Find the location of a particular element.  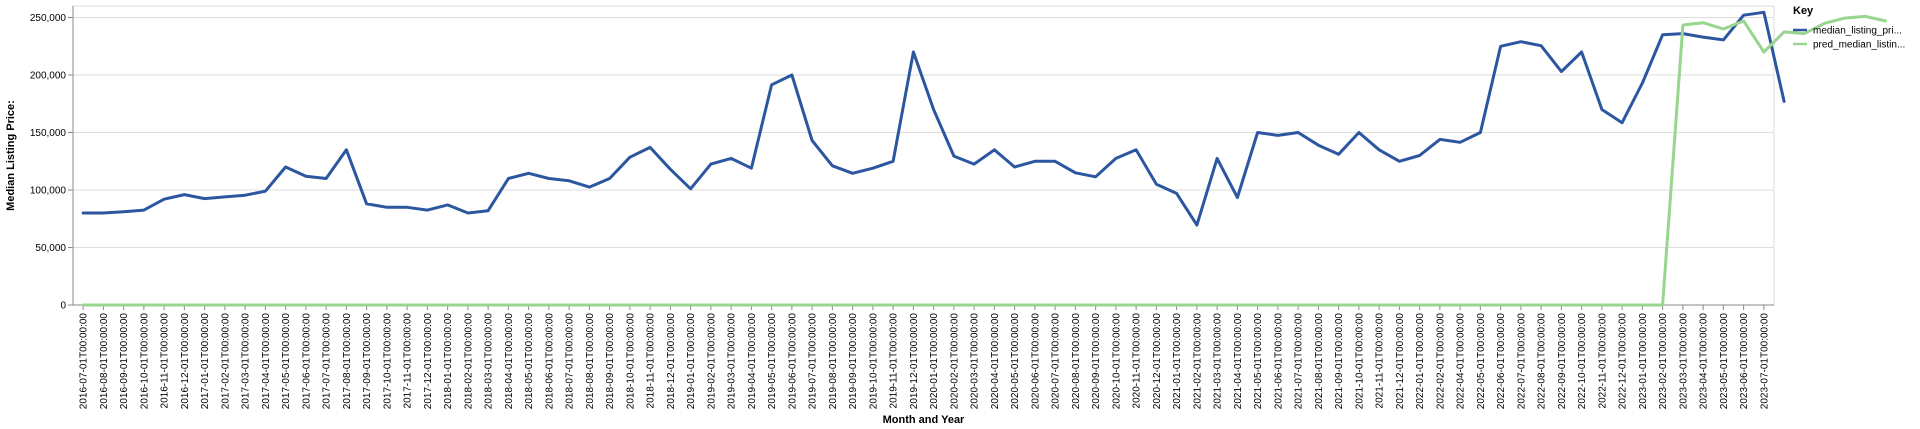

x-tick-label: 2018-03-01T00:00:00 is located at coordinates (489, 361).